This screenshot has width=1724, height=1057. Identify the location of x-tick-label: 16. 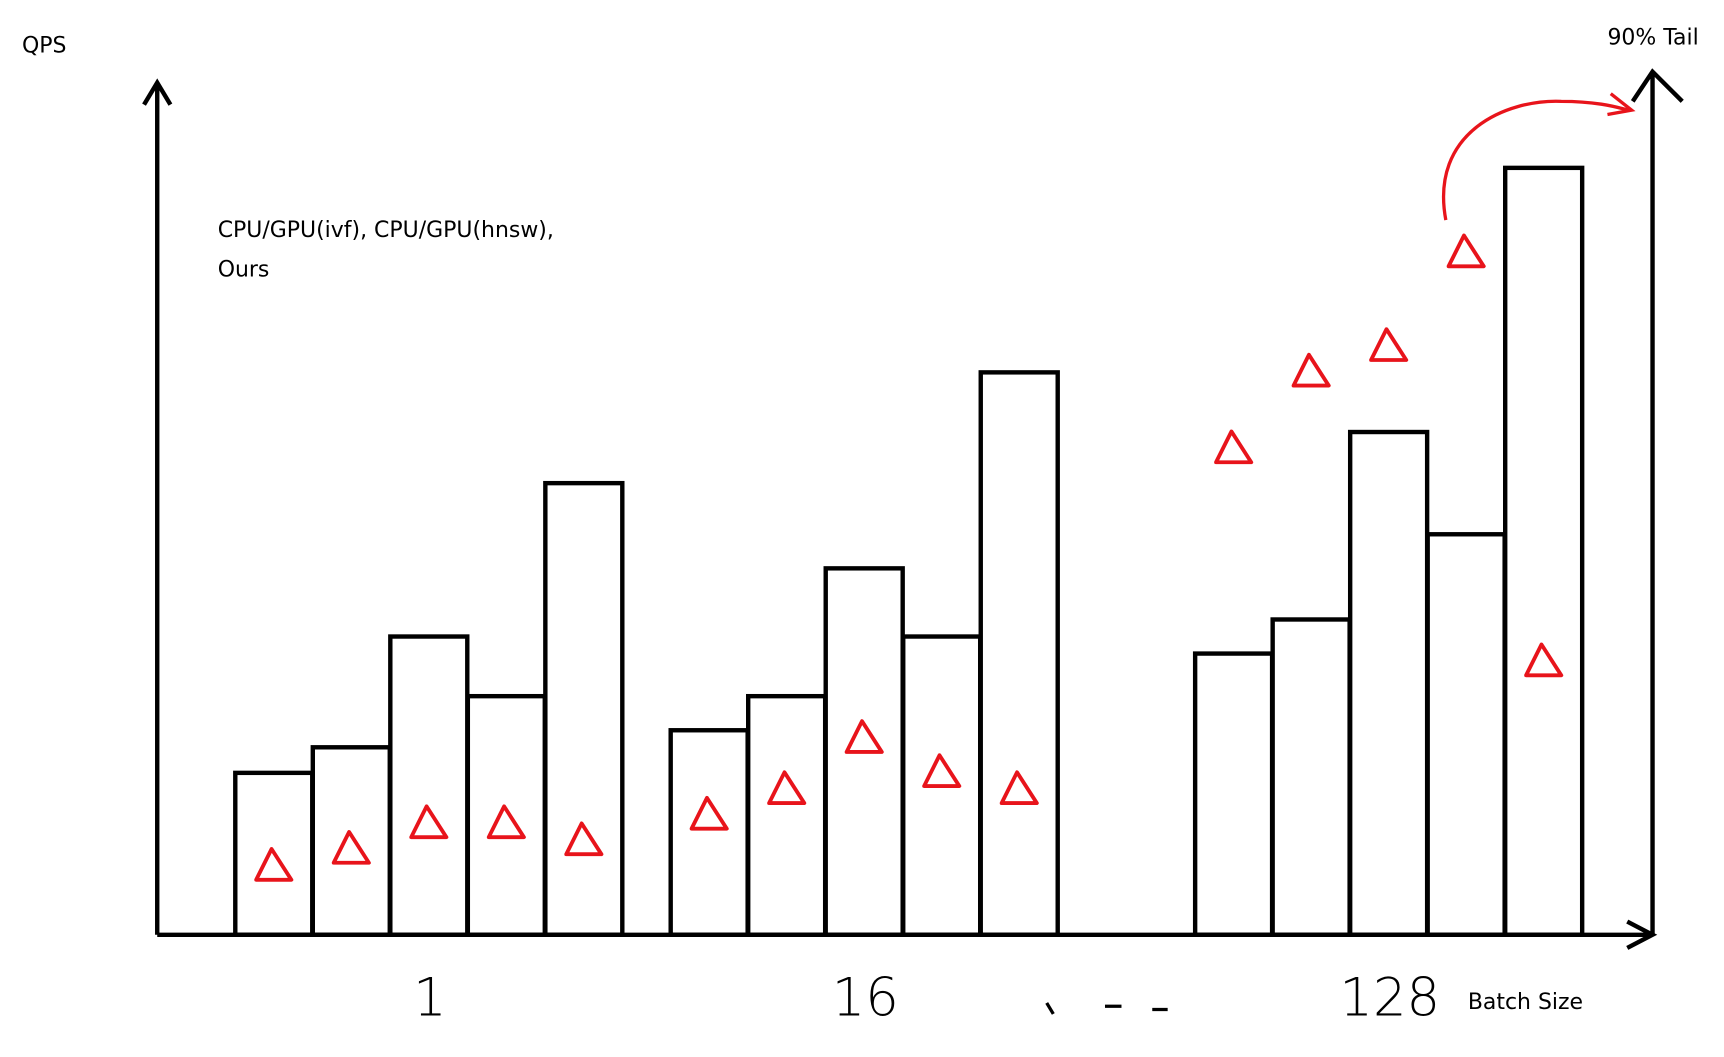
(865, 997).